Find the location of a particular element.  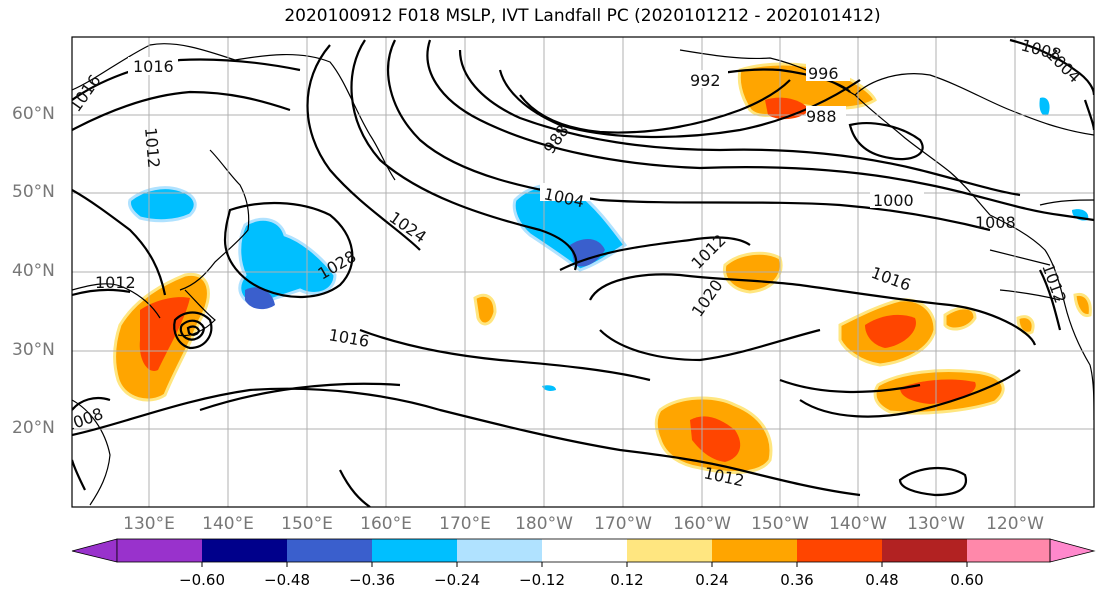

contour-label: 988 is located at coordinates (821, 116).